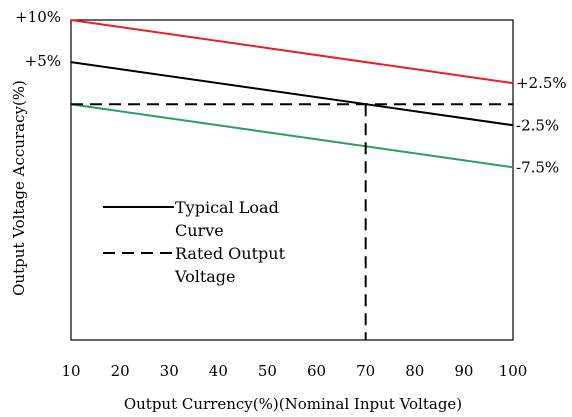 The width and height of the screenshot is (572, 417). What do you see at coordinates (230, 253) in the screenshot?
I see `legend-label: Rated Output` at bounding box center [230, 253].